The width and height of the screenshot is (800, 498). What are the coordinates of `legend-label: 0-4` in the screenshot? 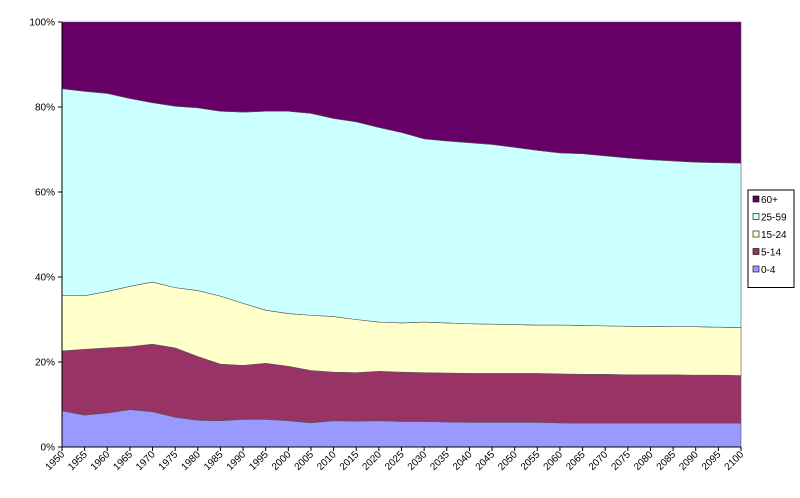 It's located at (768, 270).